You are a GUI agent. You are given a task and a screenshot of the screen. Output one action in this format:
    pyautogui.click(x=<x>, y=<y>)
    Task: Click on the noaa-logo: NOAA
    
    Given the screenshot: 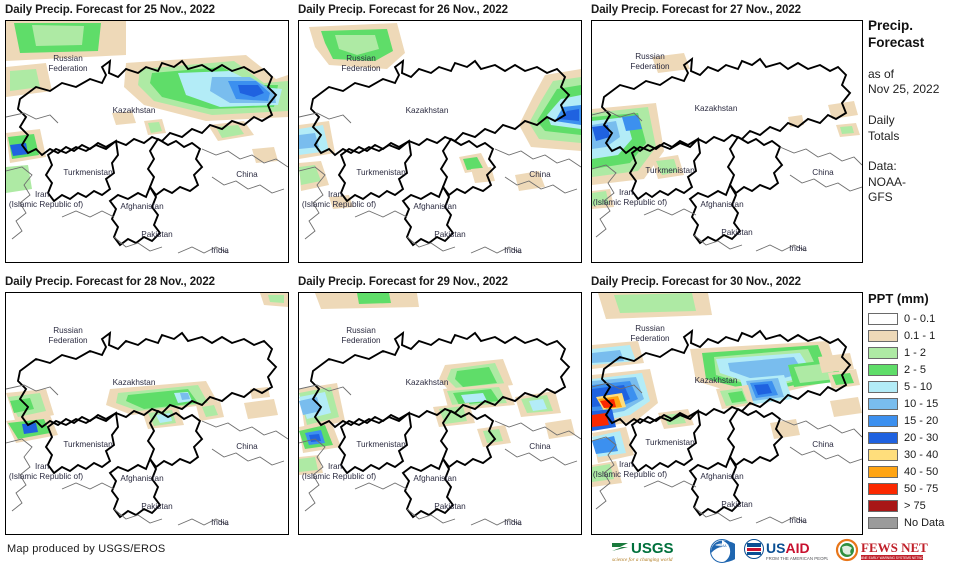 What is the action you would take?
    pyautogui.click(x=722, y=551)
    